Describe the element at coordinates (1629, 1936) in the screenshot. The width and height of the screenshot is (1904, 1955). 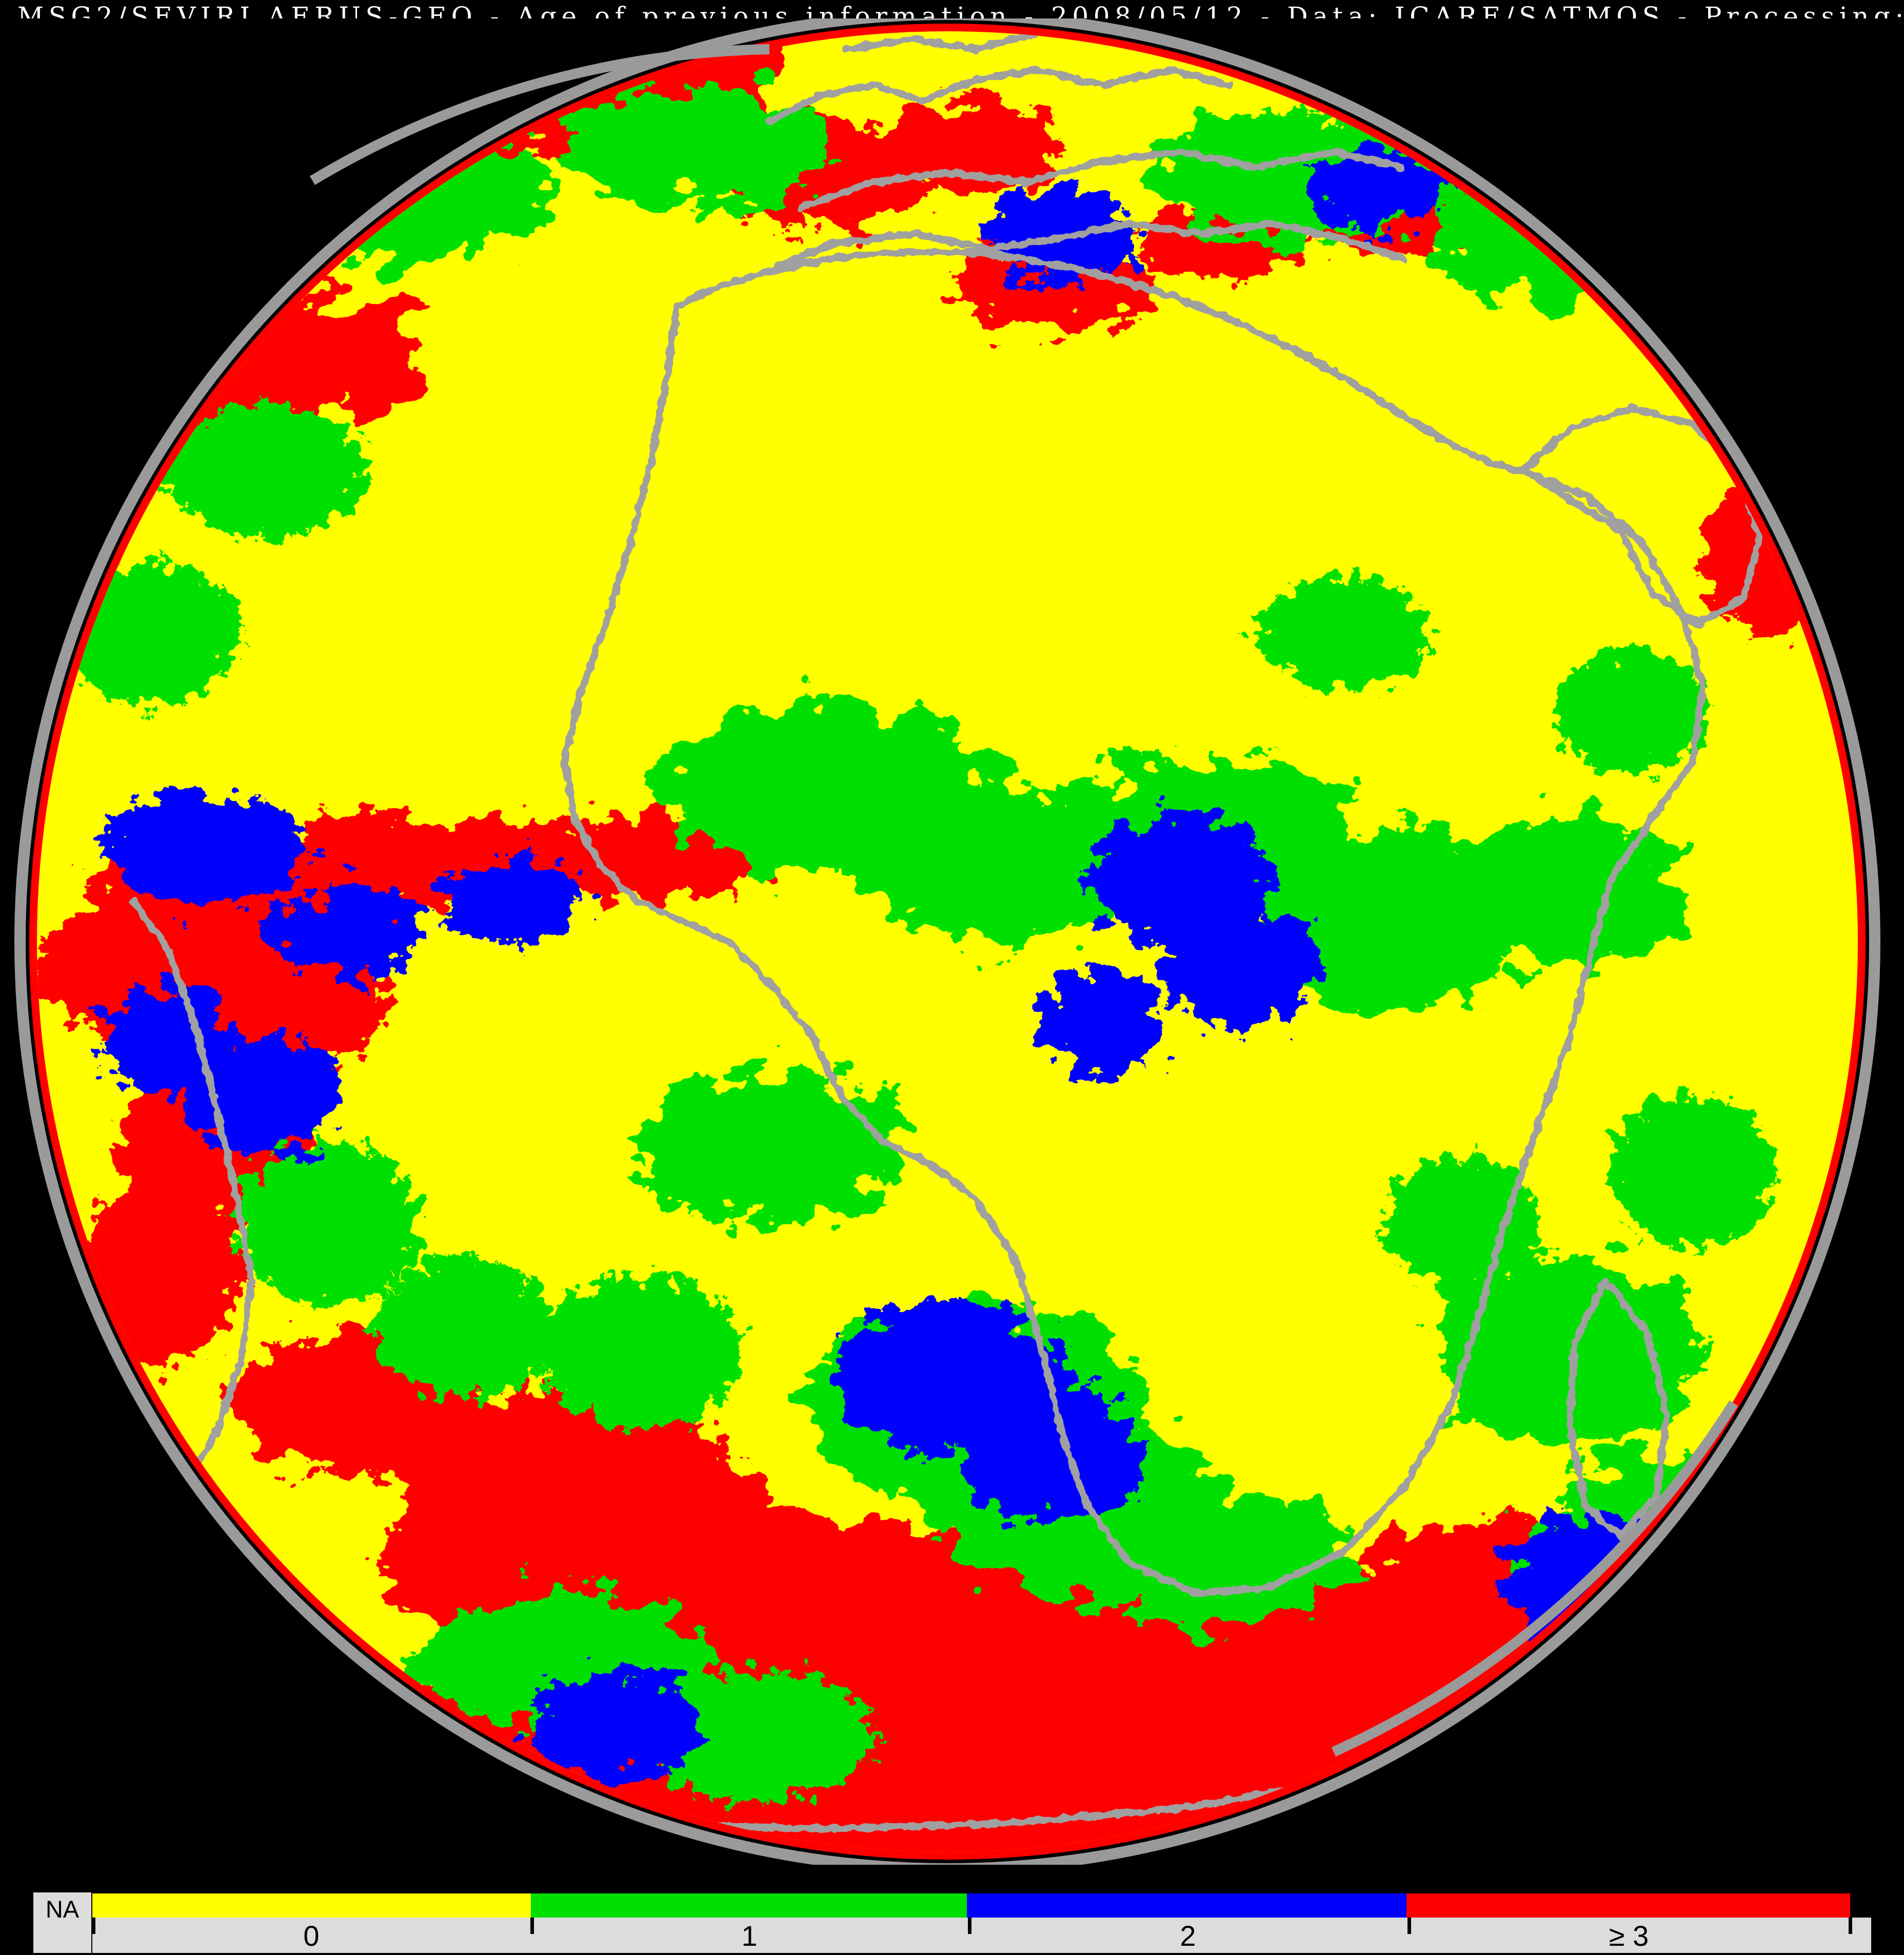
I see `colorbar-tick-label-3: ≥ 3` at that location.